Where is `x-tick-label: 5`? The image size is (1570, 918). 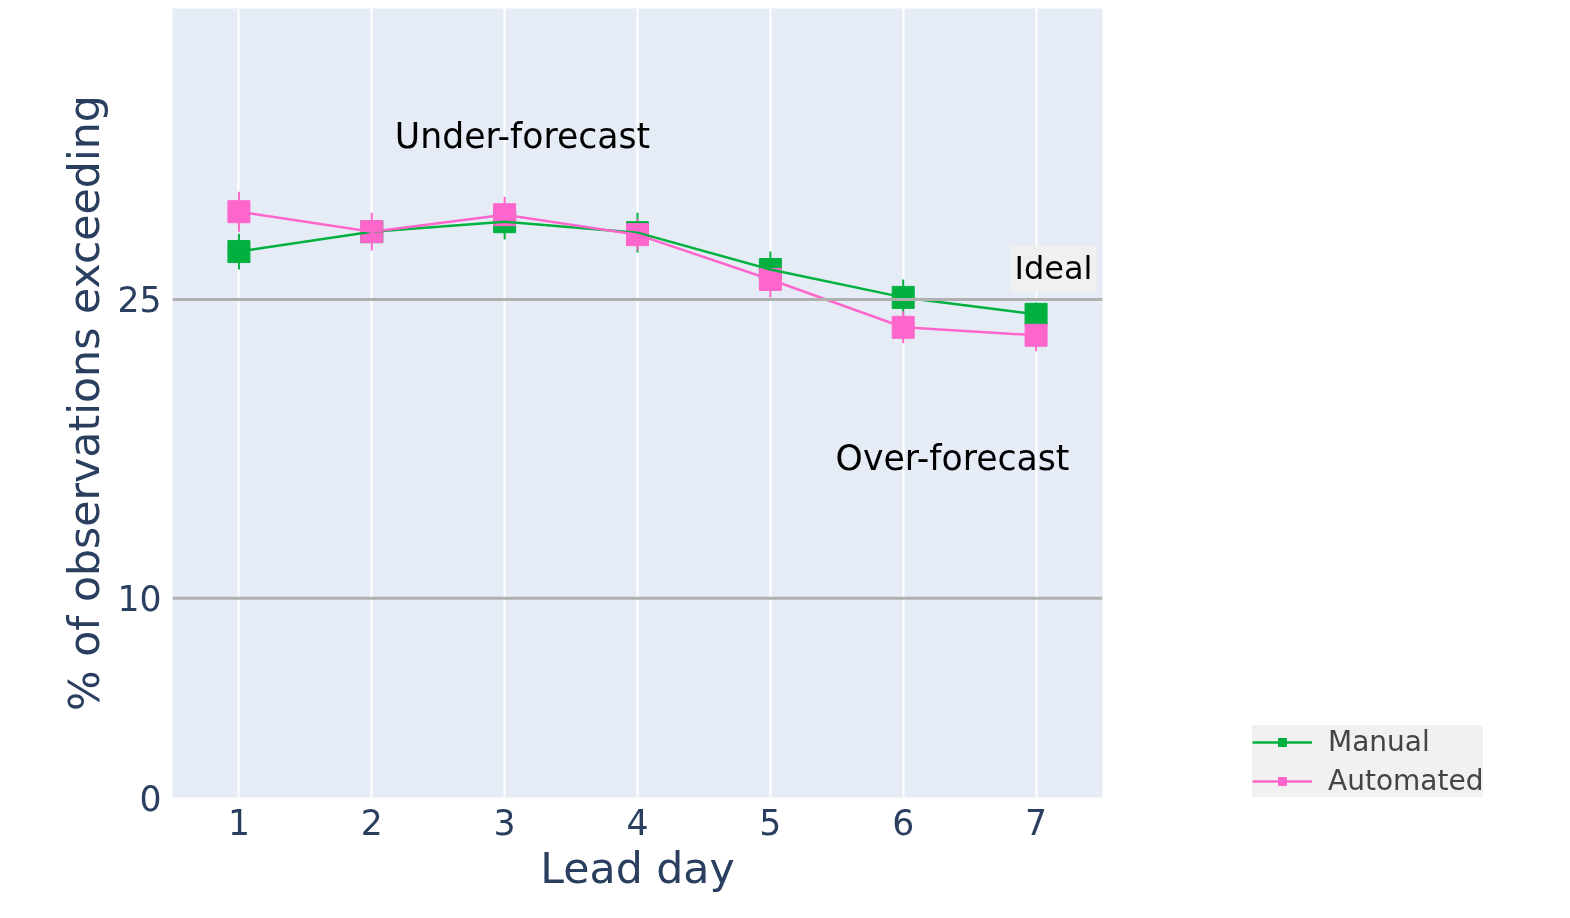
x-tick-label: 5 is located at coordinates (770, 822).